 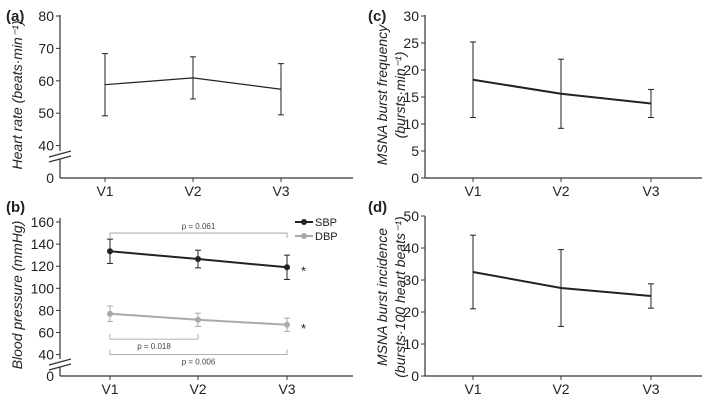 I want to click on panel-c-x-tick-label: V2, so click(x=560, y=191).